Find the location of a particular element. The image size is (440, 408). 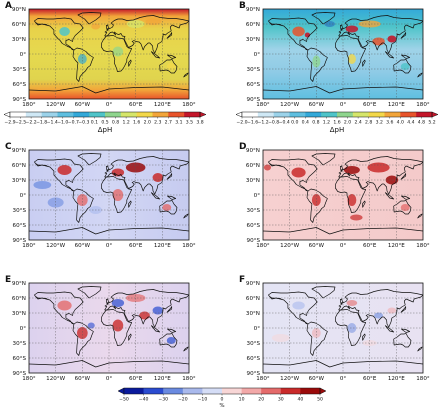

colorbar-tick-label: −10 is located at coordinates (203, 400).